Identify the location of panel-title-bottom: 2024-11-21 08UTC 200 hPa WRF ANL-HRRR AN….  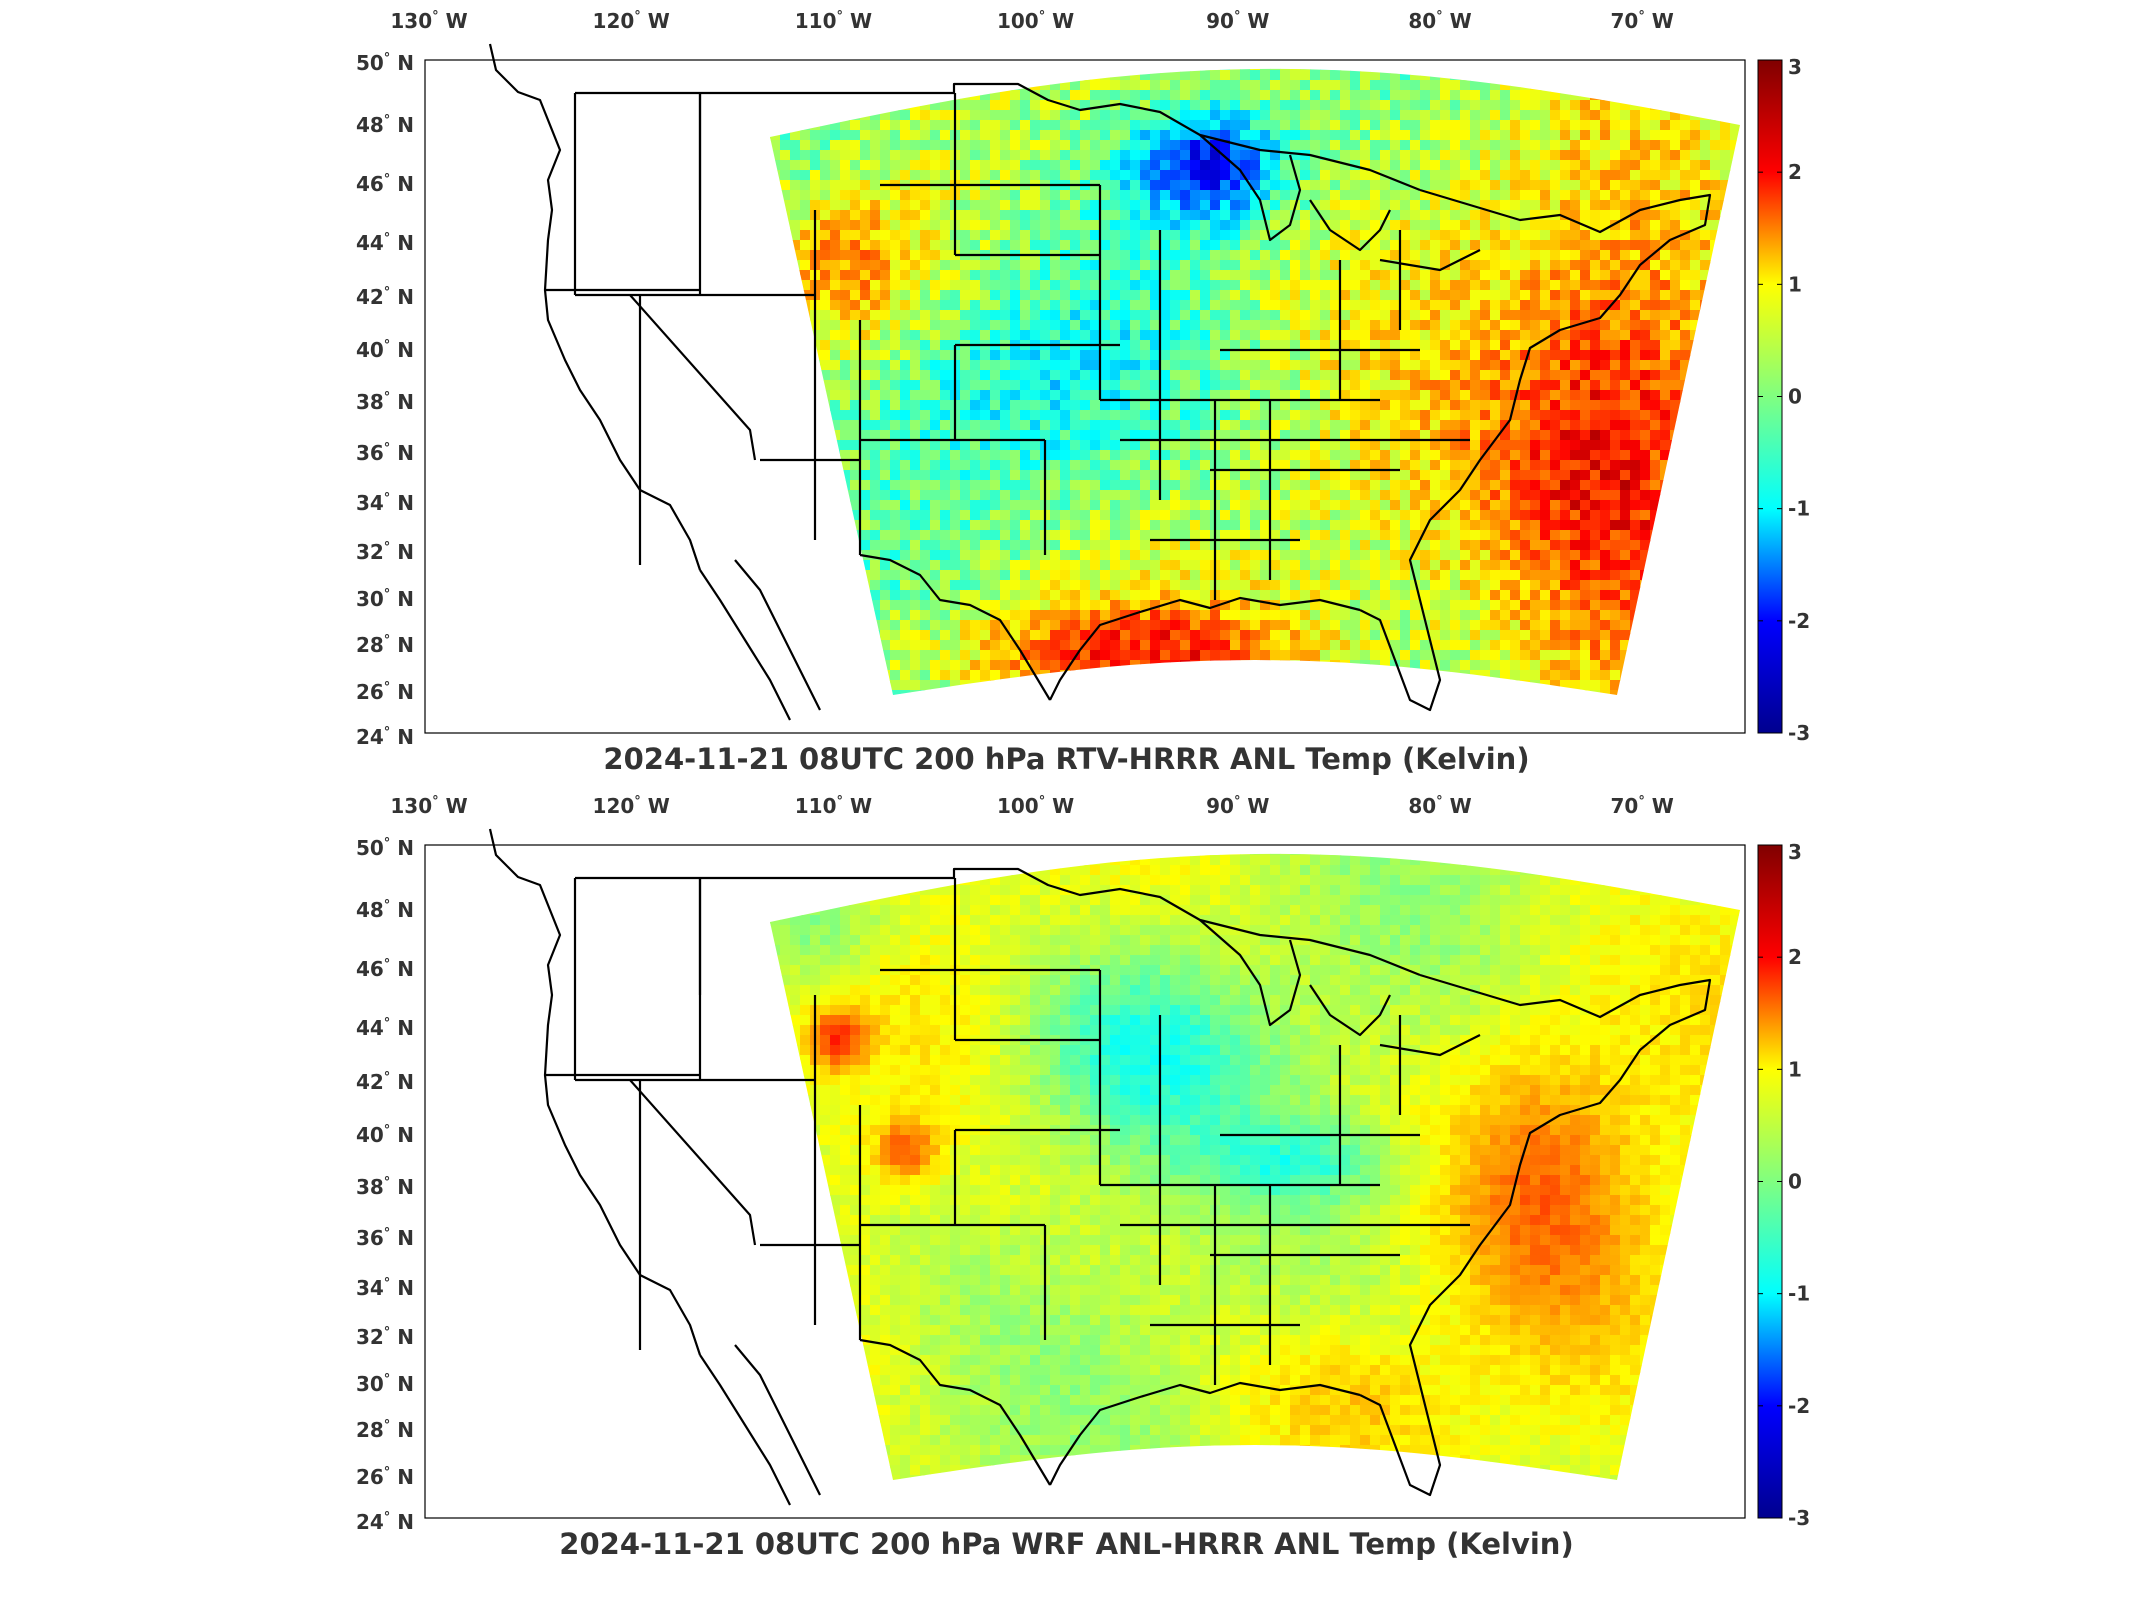
(1066, 1544).